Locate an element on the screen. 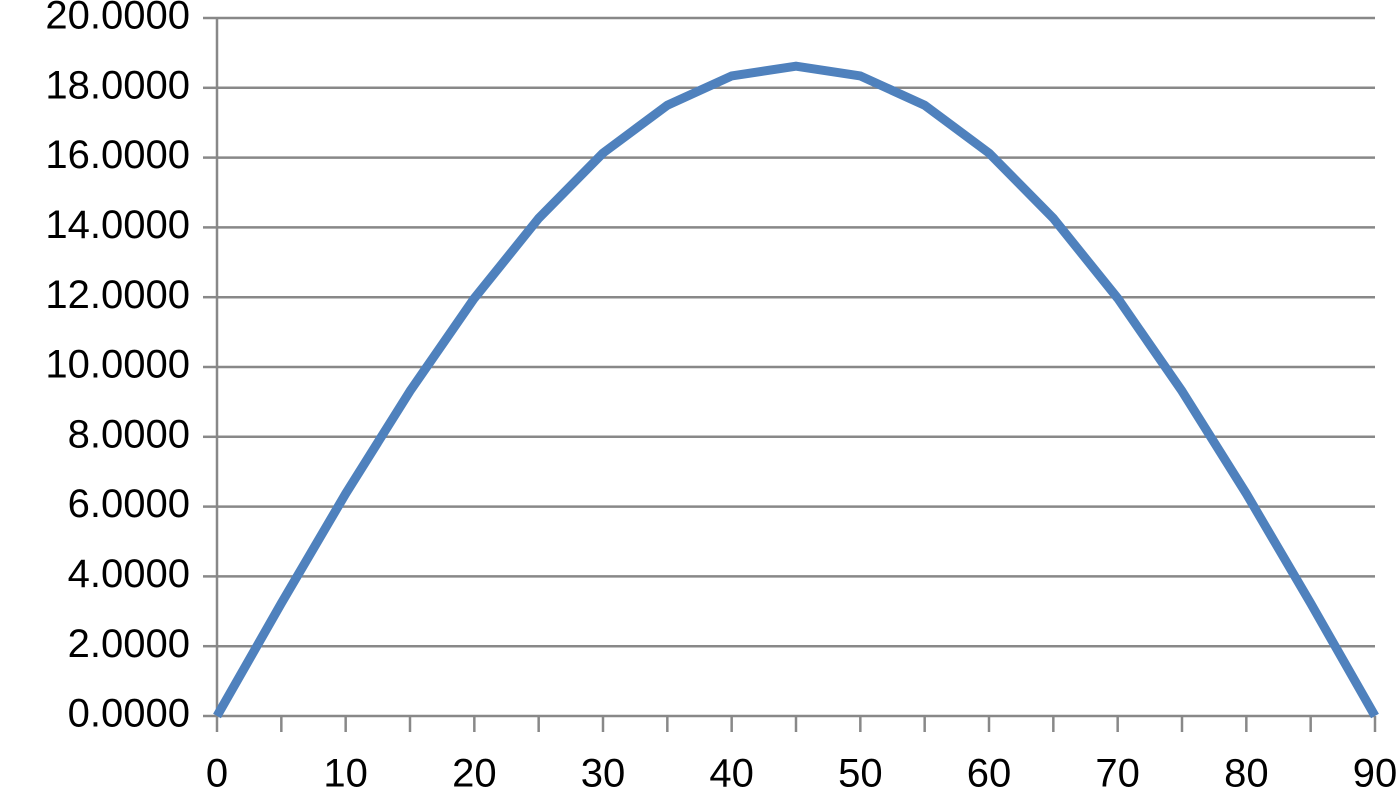  y-tick-label: 14.0000 is located at coordinates (117, 225).